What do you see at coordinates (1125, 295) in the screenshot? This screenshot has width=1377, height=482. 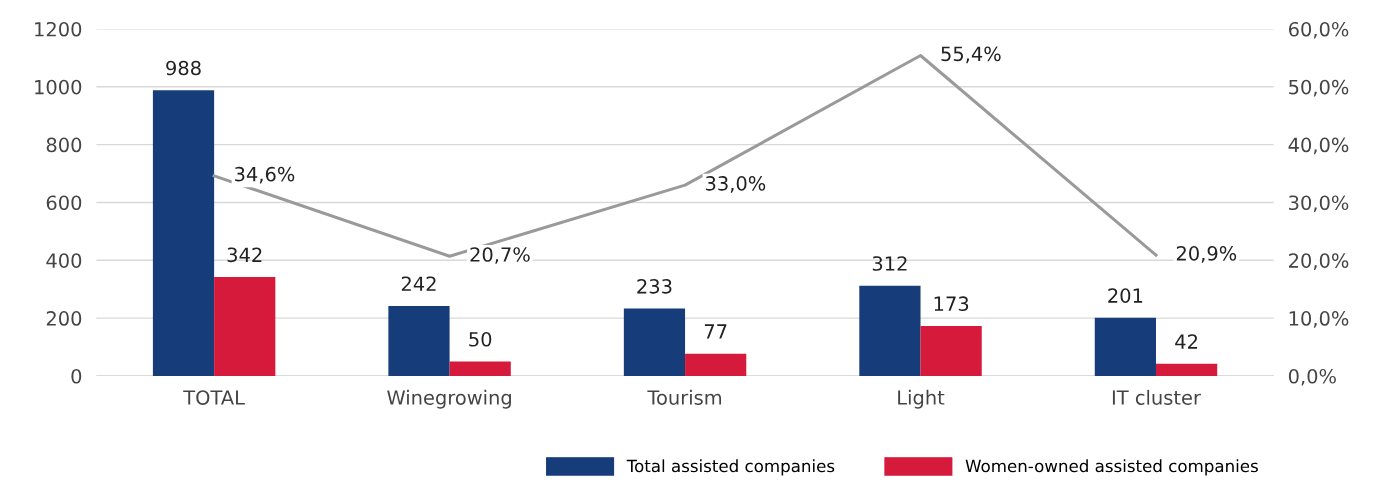 I see `data-label: 201` at bounding box center [1125, 295].